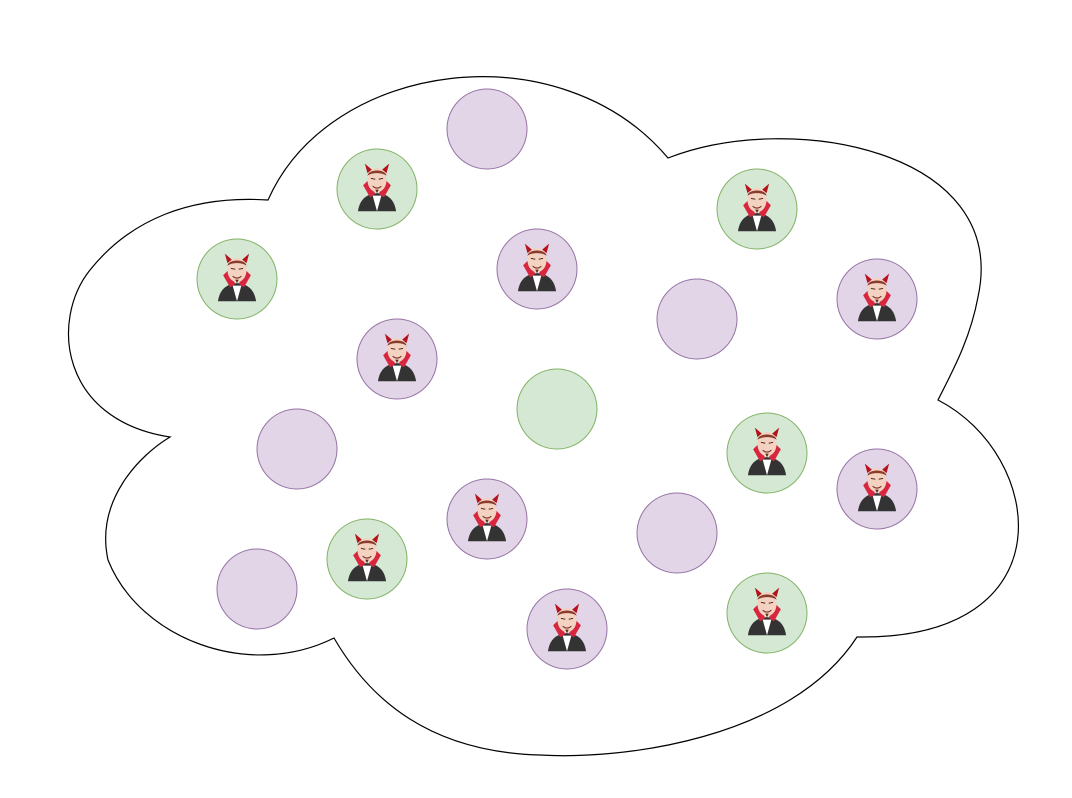 This screenshot has height=798, width=1072. I want to click on node-green, so click(557, 409).